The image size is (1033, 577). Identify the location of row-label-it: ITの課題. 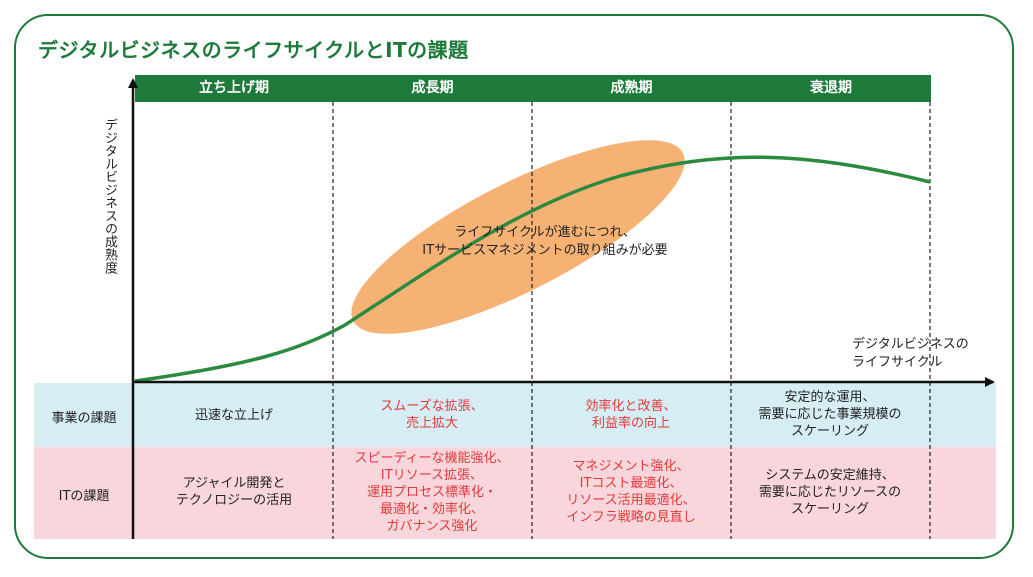
(84, 496).